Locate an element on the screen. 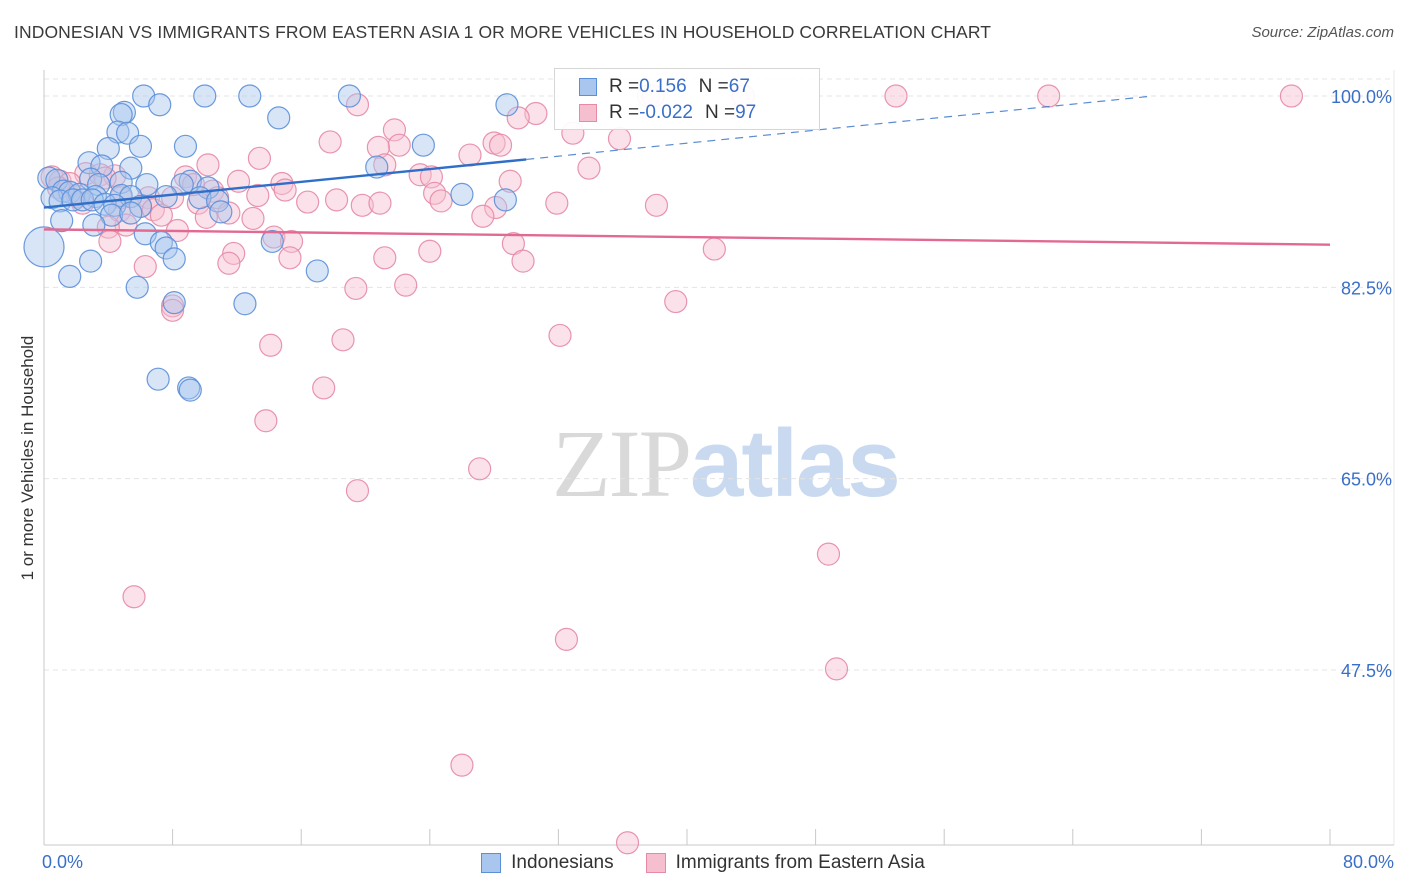 The width and height of the screenshot is (1406, 892). legend-row-immigrants: R = -0.022 N = 97 is located at coordinates (667, 113).